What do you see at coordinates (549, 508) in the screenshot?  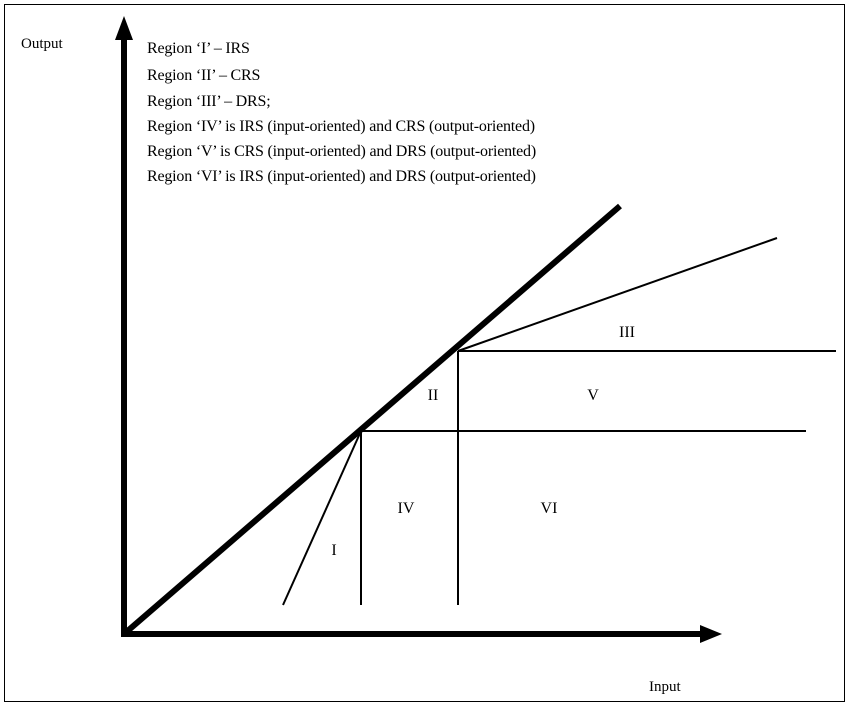 I see `region-label-vi: VI` at bounding box center [549, 508].